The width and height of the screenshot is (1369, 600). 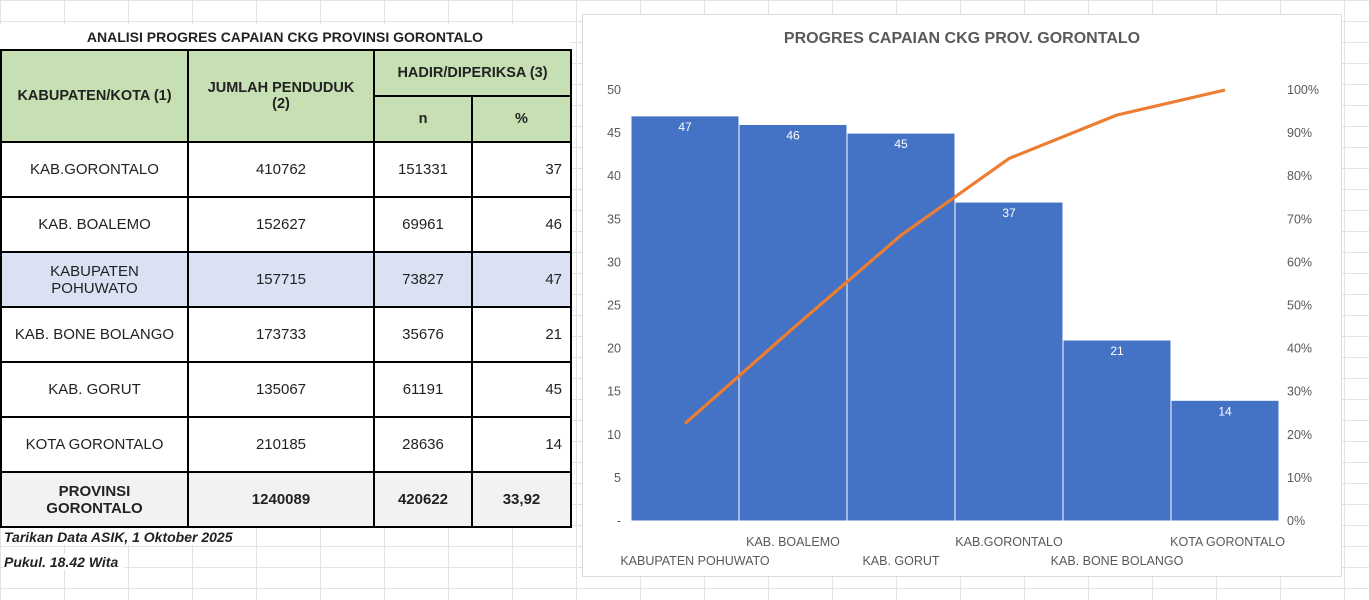 What do you see at coordinates (423, 279) in the screenshot?
I see `cell-n: 73827` at bounding box center [423, 279].